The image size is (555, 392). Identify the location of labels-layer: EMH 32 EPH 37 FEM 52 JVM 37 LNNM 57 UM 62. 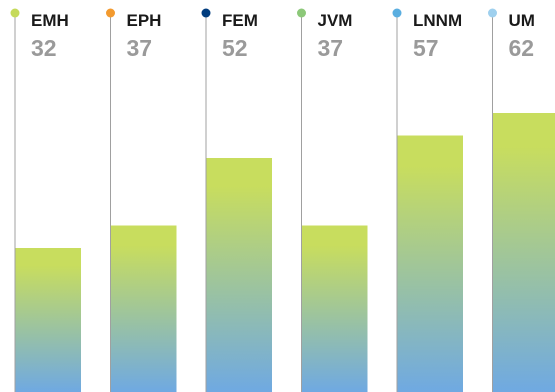
(283, 36).